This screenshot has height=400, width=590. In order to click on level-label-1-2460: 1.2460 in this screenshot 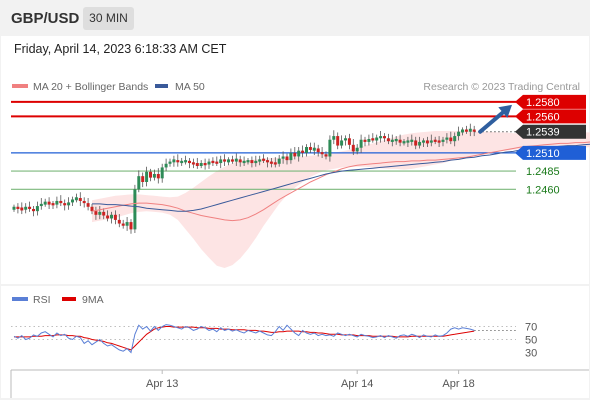, I will do `click(543, 190)`.